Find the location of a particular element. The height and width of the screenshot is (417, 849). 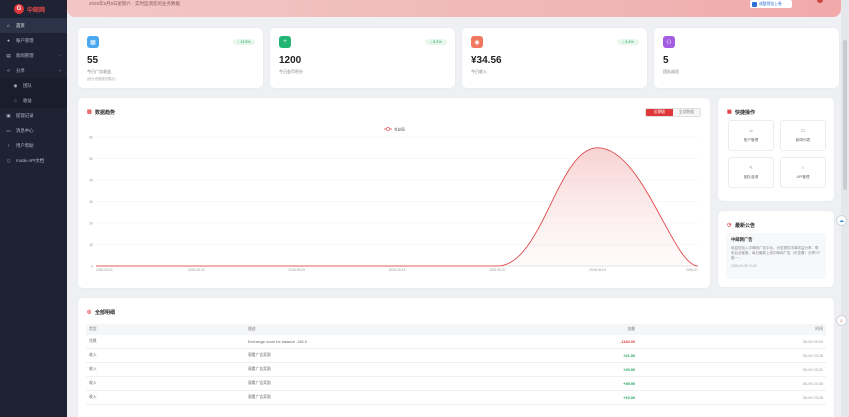

sidebar-item-label: 团队 is located at coordinates (27, 85).